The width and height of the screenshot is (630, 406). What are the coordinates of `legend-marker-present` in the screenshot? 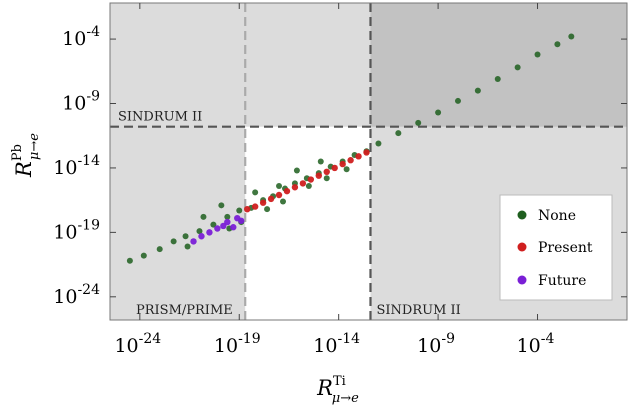 It's located at (522, 247).